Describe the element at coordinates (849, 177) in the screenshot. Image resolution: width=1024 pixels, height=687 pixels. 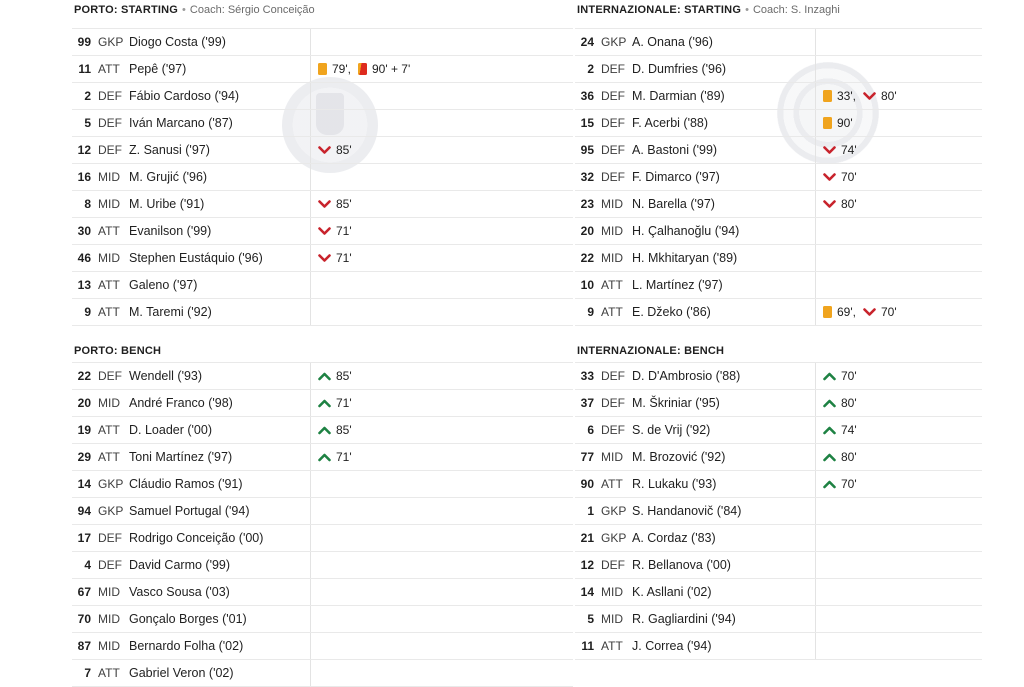
I see `event-time: 70'` at that location.